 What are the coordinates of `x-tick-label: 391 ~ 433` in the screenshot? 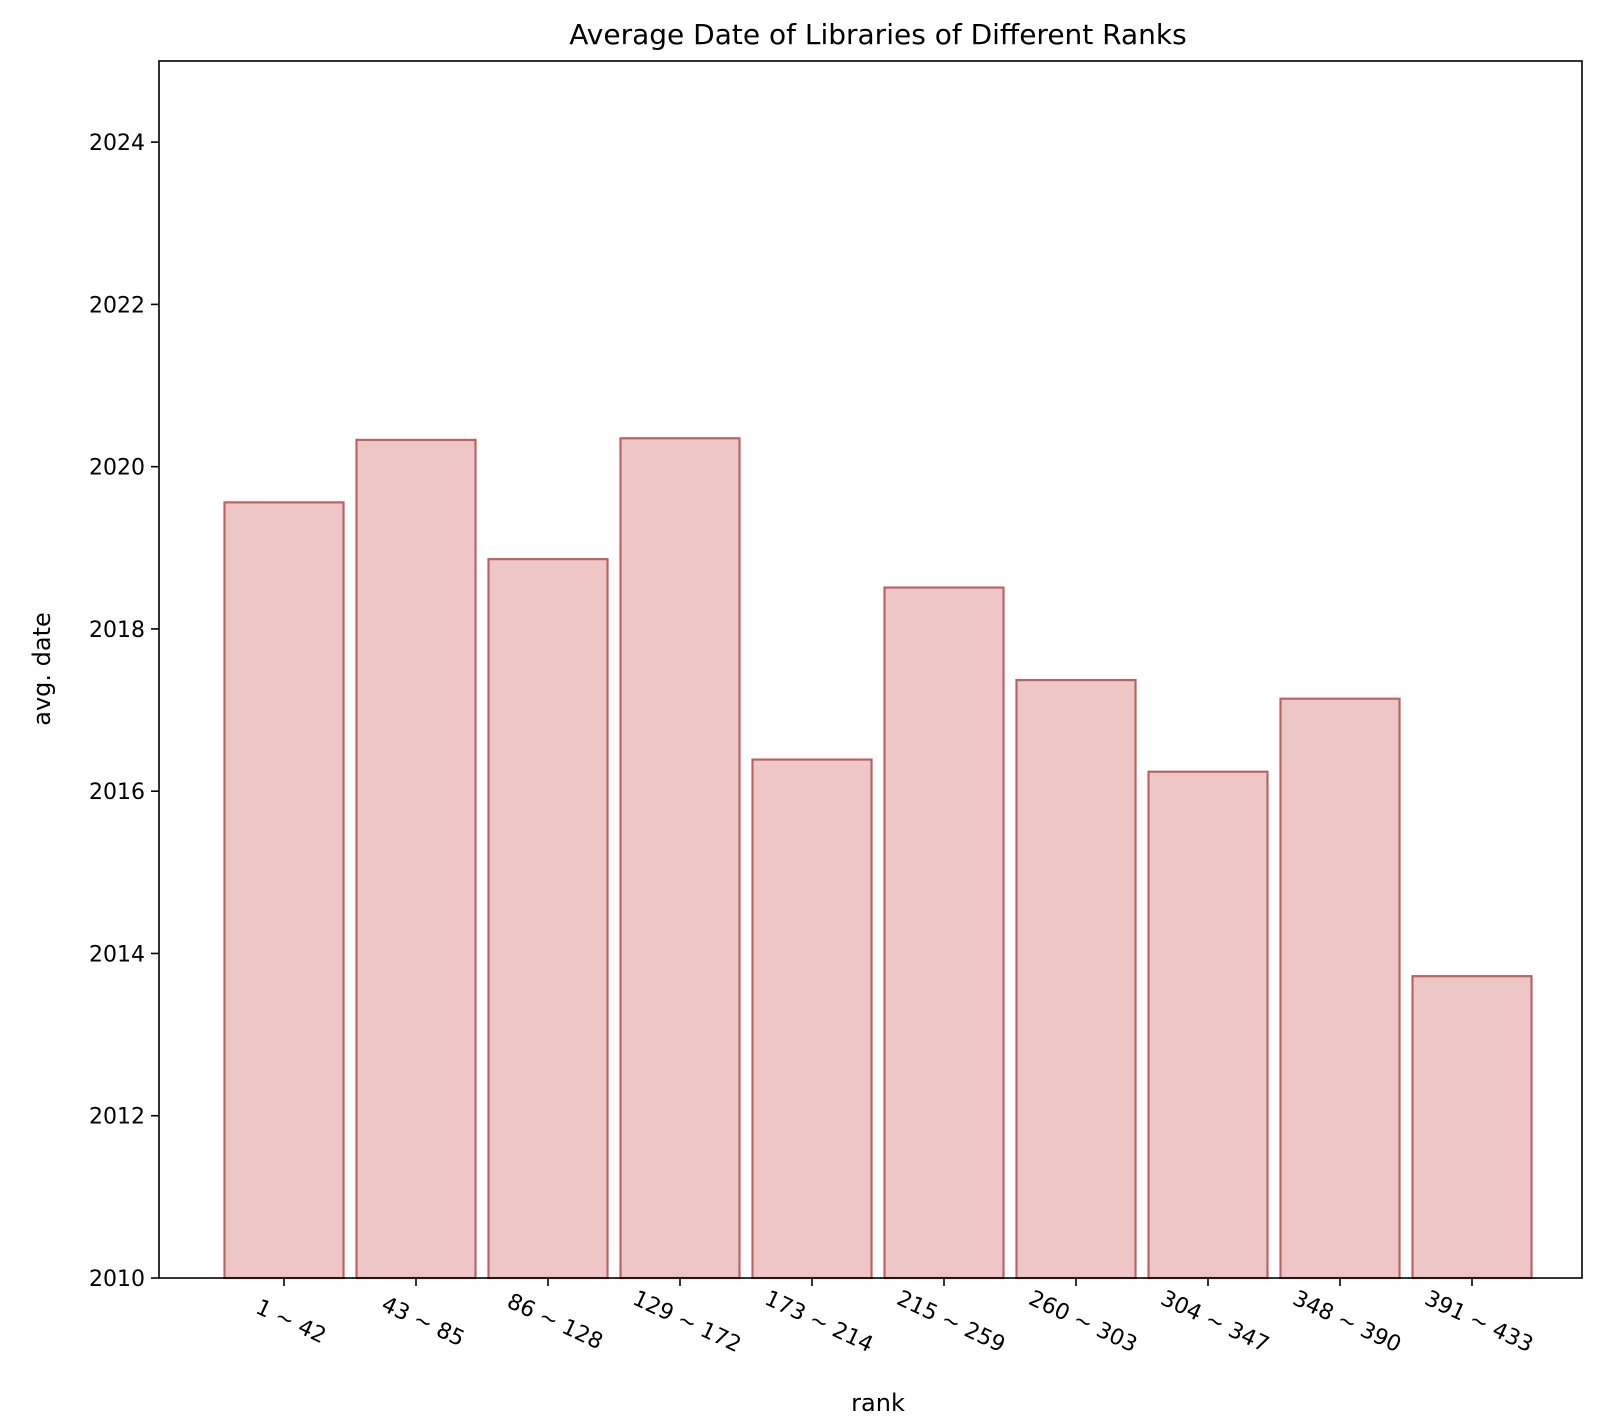 It's located at (1479, 1322).